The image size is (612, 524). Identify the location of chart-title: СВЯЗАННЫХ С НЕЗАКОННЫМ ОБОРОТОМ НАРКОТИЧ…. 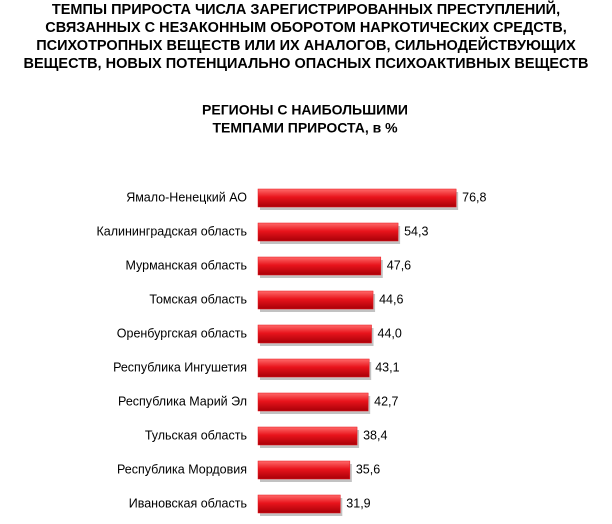
(306, 28).